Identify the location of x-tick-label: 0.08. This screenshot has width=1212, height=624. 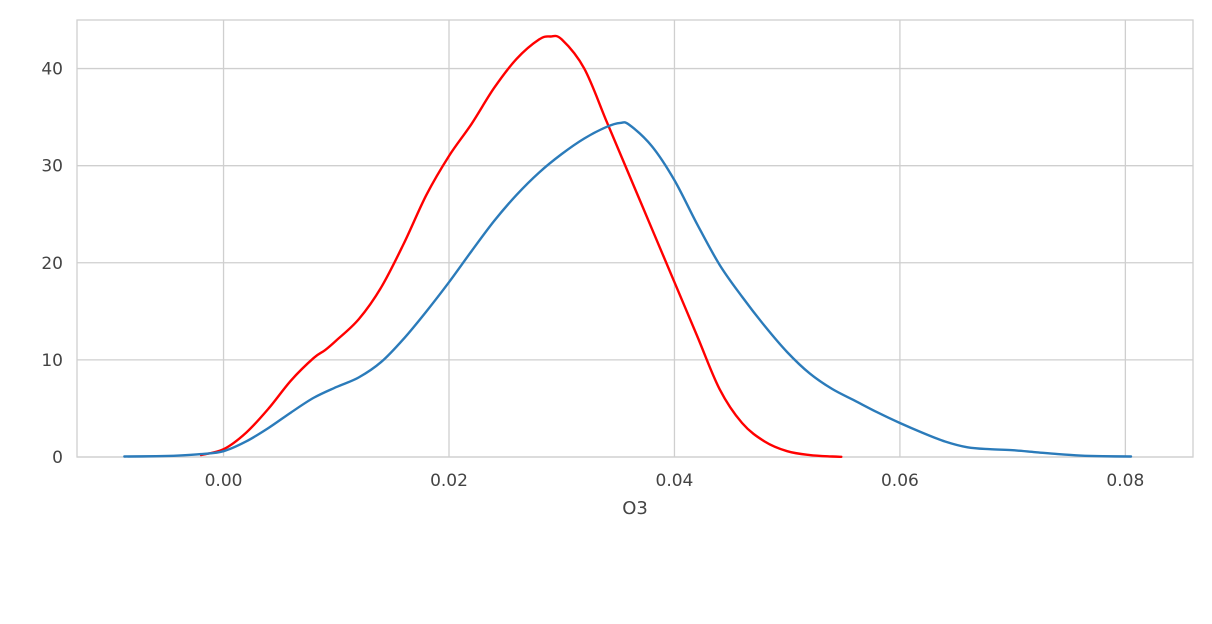
(1125, 481).